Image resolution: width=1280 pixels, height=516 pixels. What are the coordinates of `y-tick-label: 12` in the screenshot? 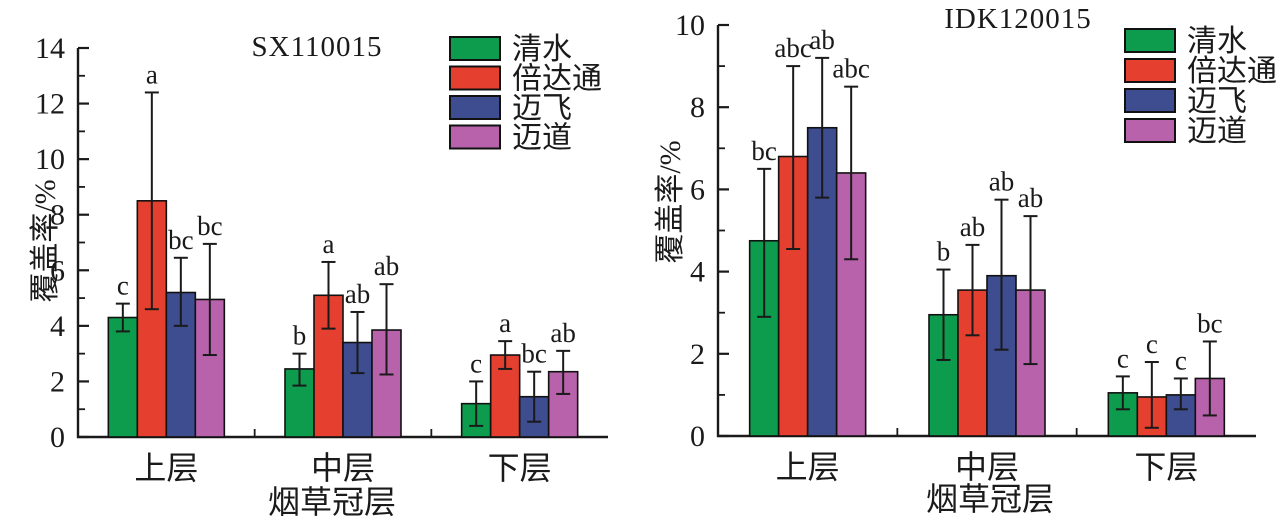 It's located at (50, 104).